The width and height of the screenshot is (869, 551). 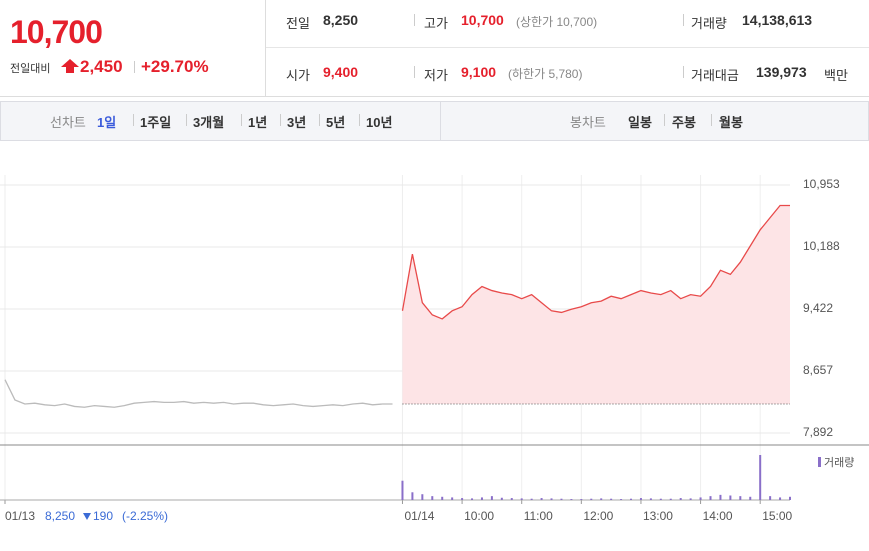 I want to click on high: 10,700, so click(x=482, y=20).